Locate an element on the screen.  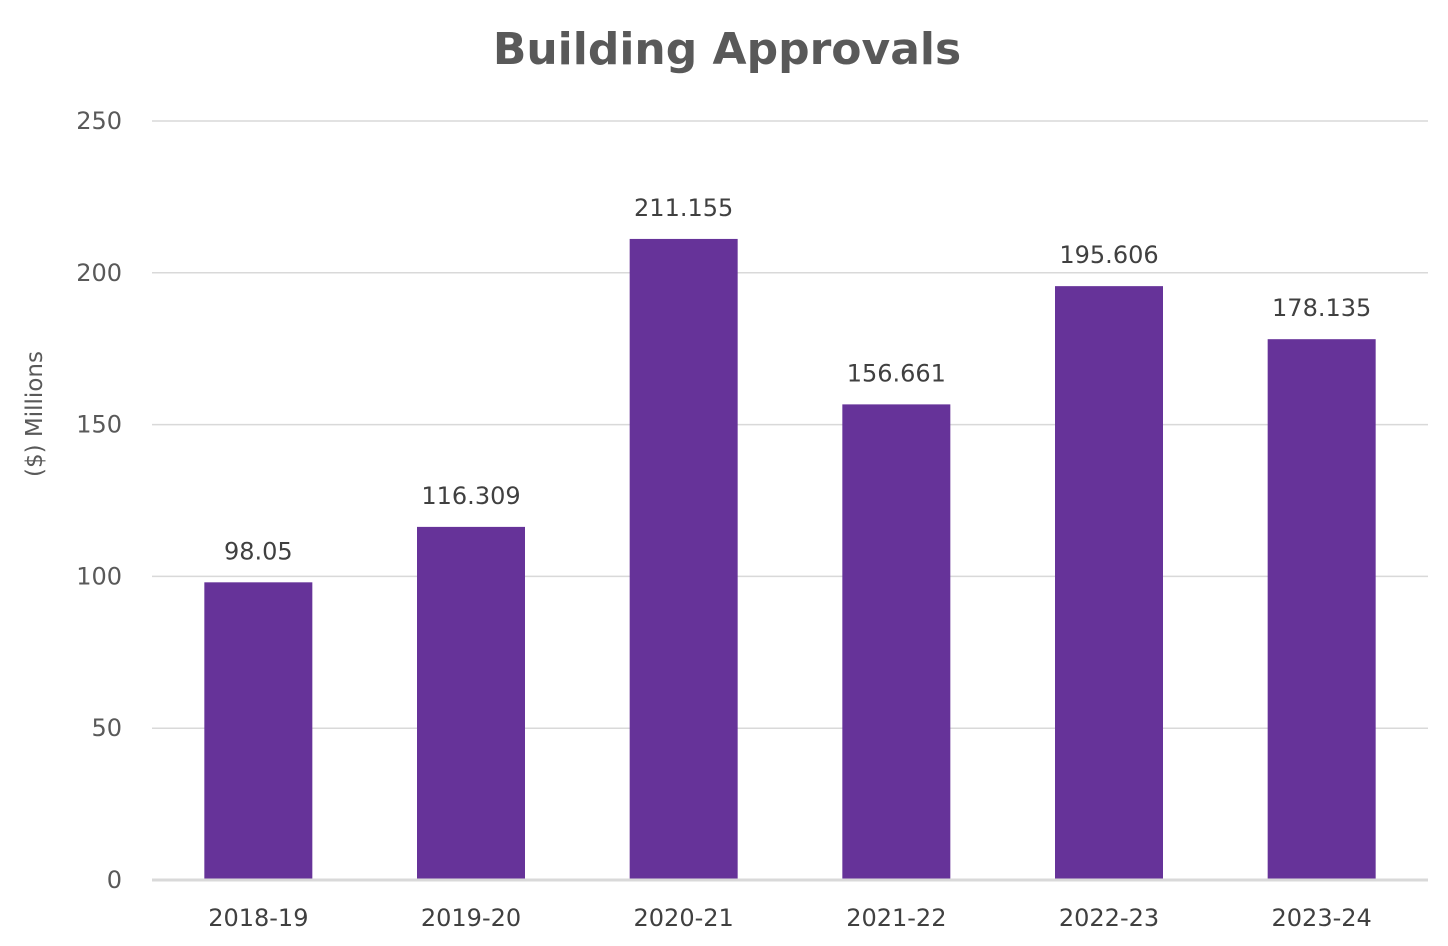
data-label-2020-21: 211.155 is located at coordinates (683, 208).